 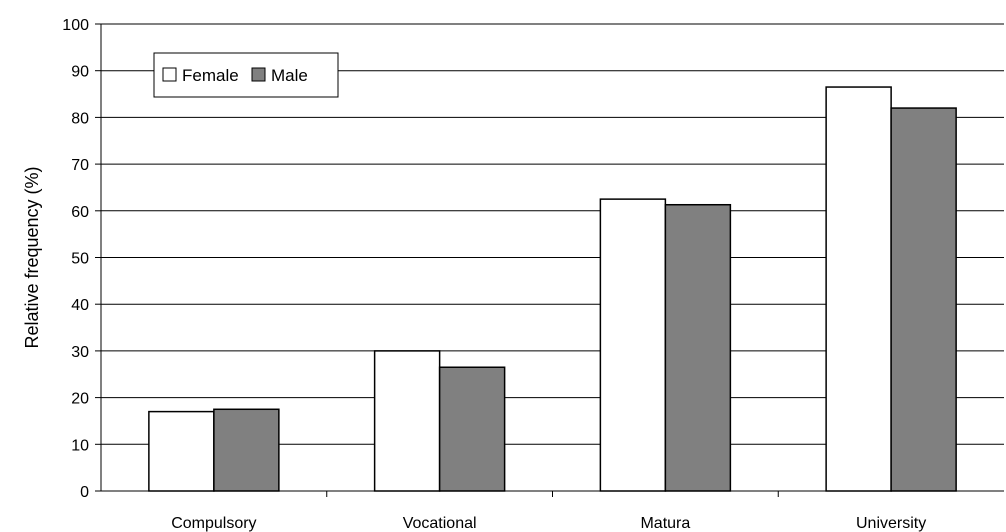 What do you see at coordinates (80, 165) in the screenshot?
I see `y-tick-label-70: 70` at bounding box center [80, 165].